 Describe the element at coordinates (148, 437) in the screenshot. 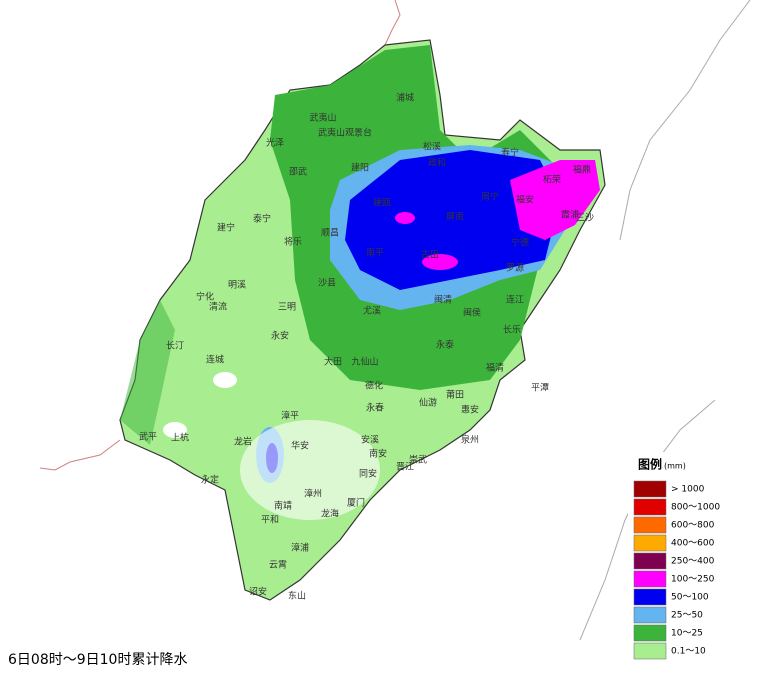

I see `place-label: 武平` at that location.